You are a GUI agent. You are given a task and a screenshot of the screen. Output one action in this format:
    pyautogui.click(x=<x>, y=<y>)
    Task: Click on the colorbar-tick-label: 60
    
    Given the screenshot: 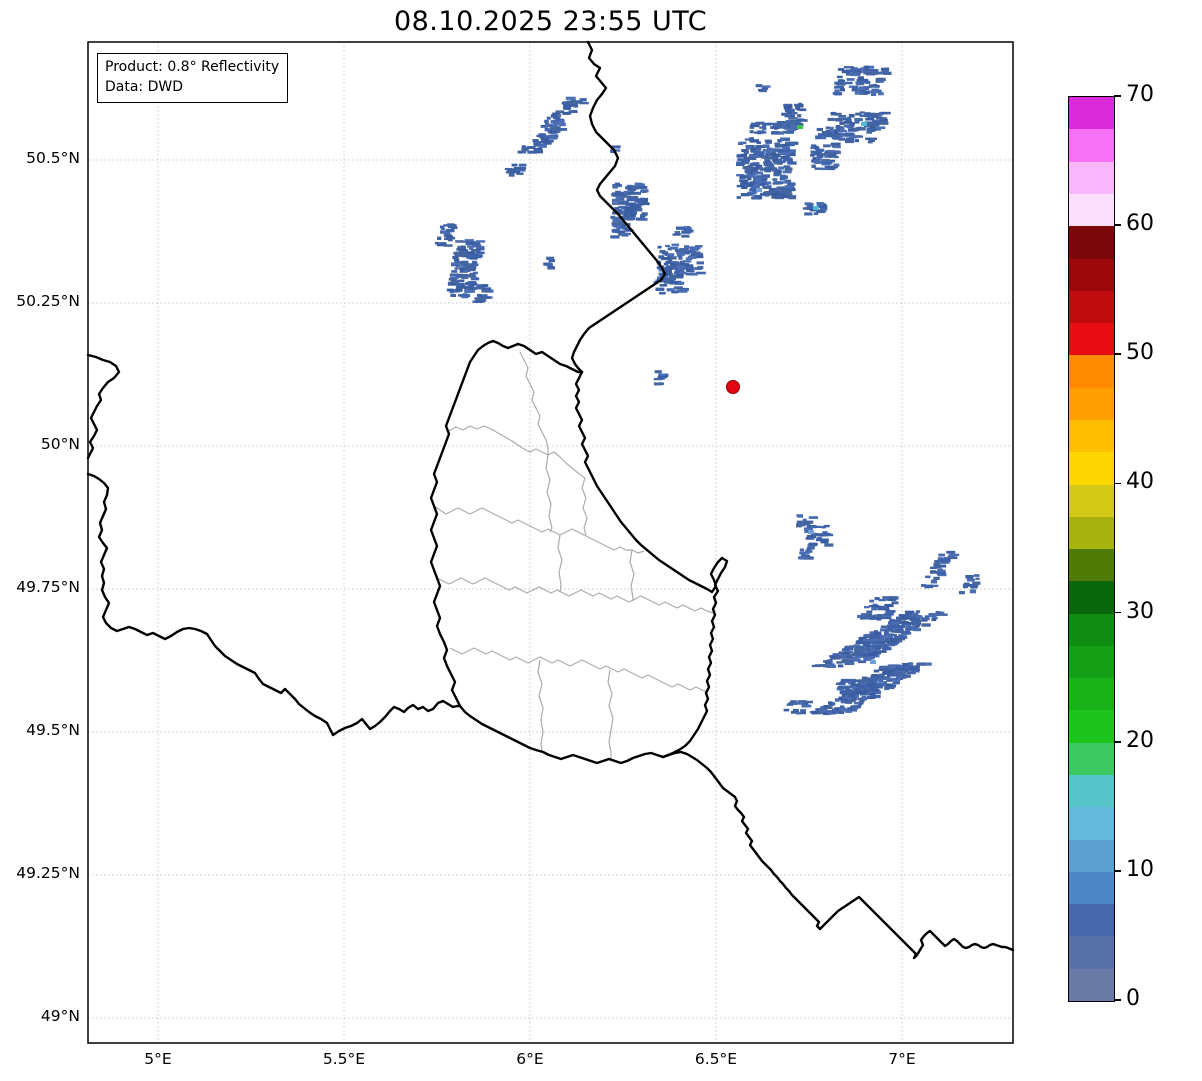 What is the action you would take?
    pyautogui.click(x=1140, y=224)
    